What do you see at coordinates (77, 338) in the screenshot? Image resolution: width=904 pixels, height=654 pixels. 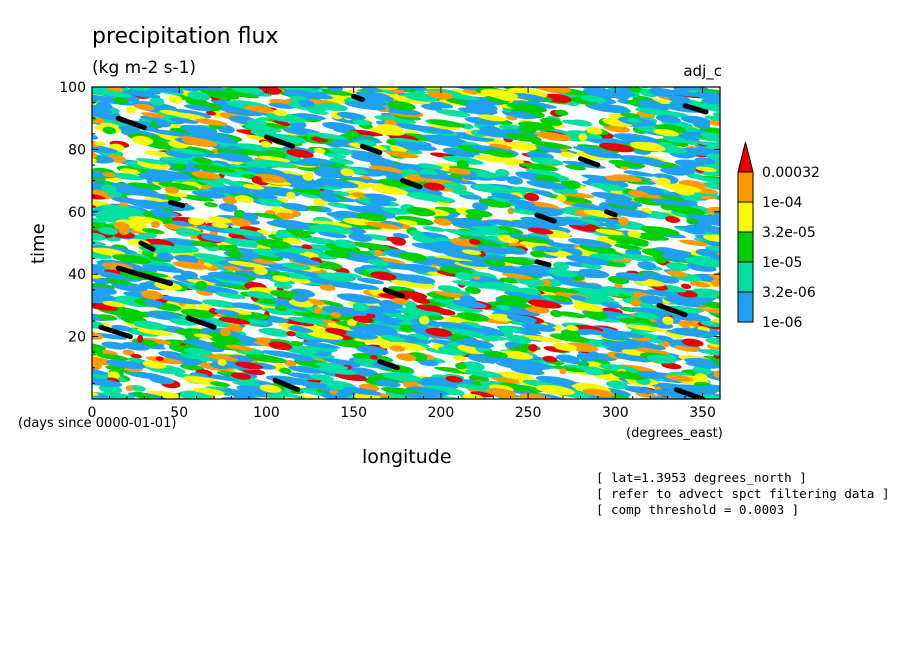 I see `y-tick-label: 20` at bounding box center [77, 338].